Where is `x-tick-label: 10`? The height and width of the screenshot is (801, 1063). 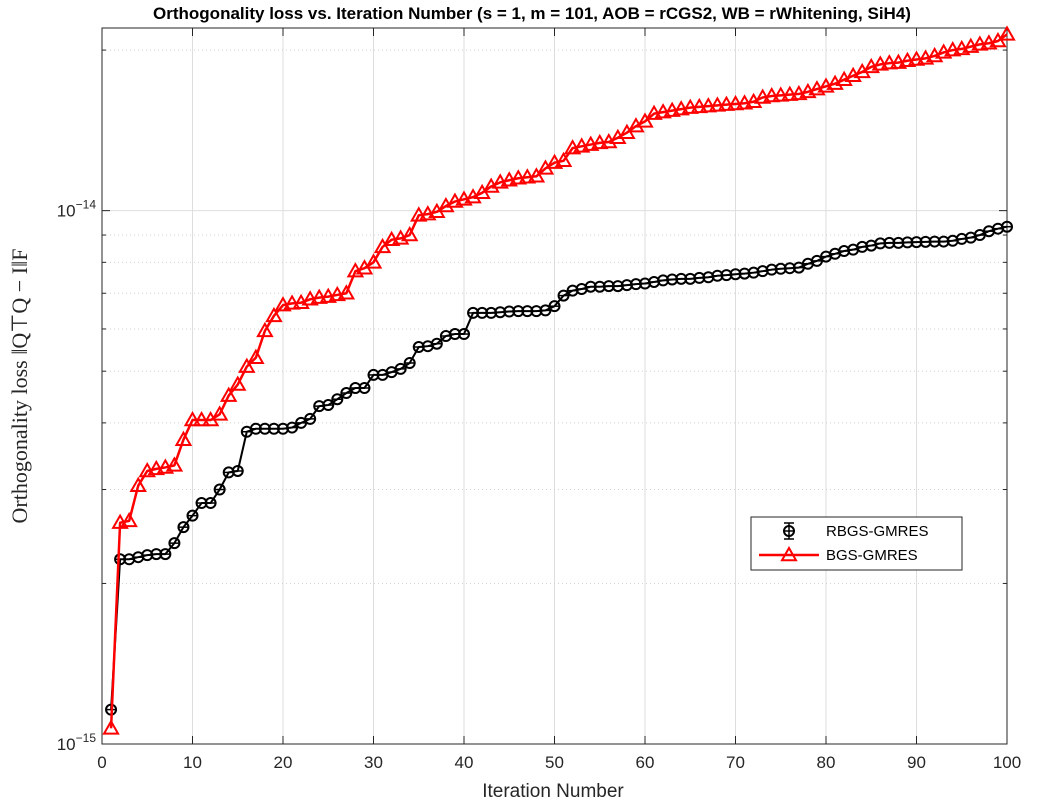 x-tick-label: 10 is located at coordinates (192, 762).